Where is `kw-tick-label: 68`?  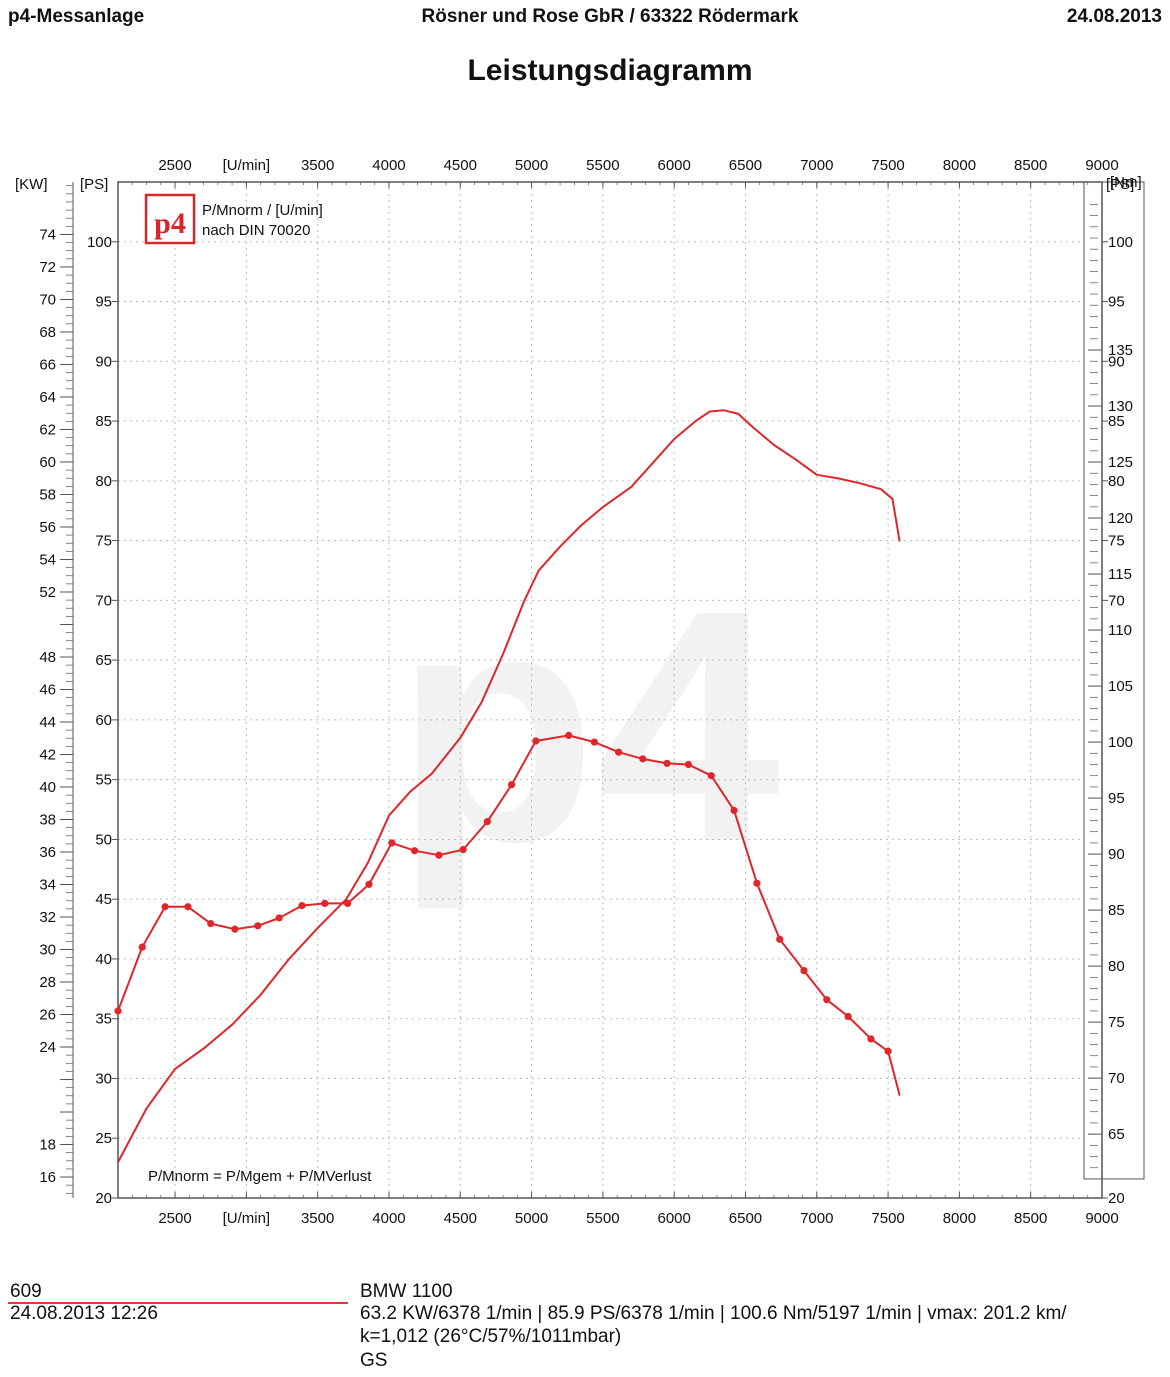
kw-tick-label: 68 is located at coordinates (47, 332).